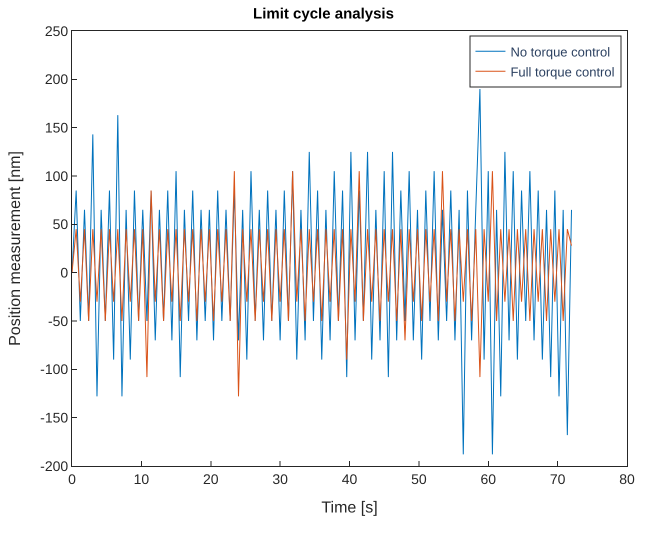 Image resolution: width=647 pixels, height=535 pixels. What do you see at coordinates (60, 224) in the screenshot?
I see `y-tick-label: 50` at bounding box center [60, 224].